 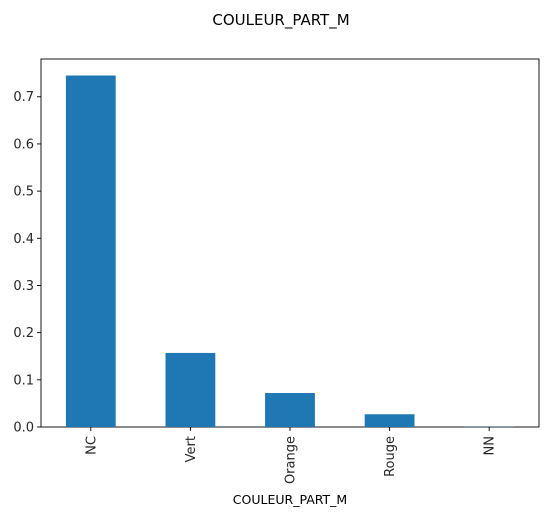 What do you see at coordinates (291, 460) in the screenshot?
I see `x-tick-label: Orange` at bounding box center [291, 460].